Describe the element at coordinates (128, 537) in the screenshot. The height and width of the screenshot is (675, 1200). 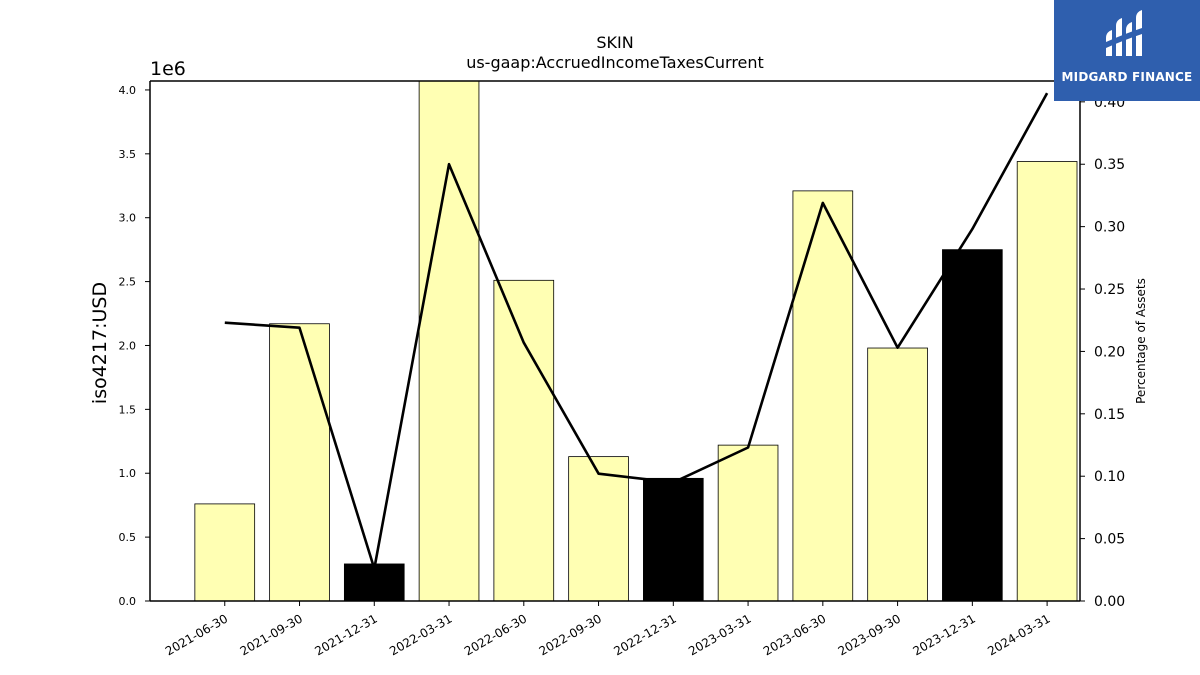
I see `y-tick-label: 0.5` at that location.